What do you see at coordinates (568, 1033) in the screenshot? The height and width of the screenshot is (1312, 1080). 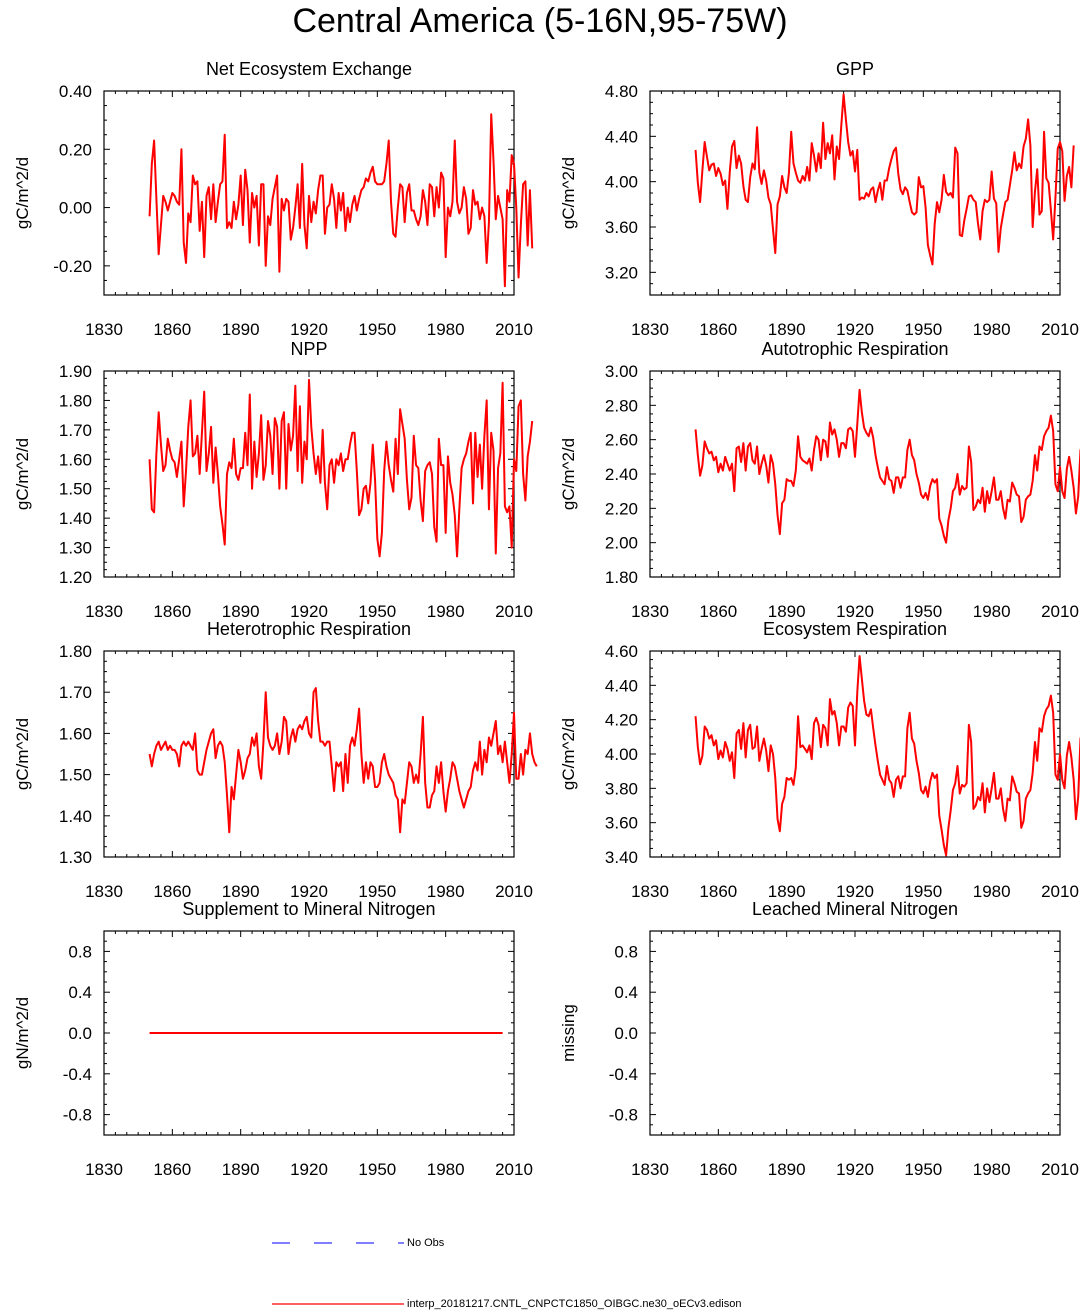 I see `y-axis-label: missing` at bounding box center [568, 1033].